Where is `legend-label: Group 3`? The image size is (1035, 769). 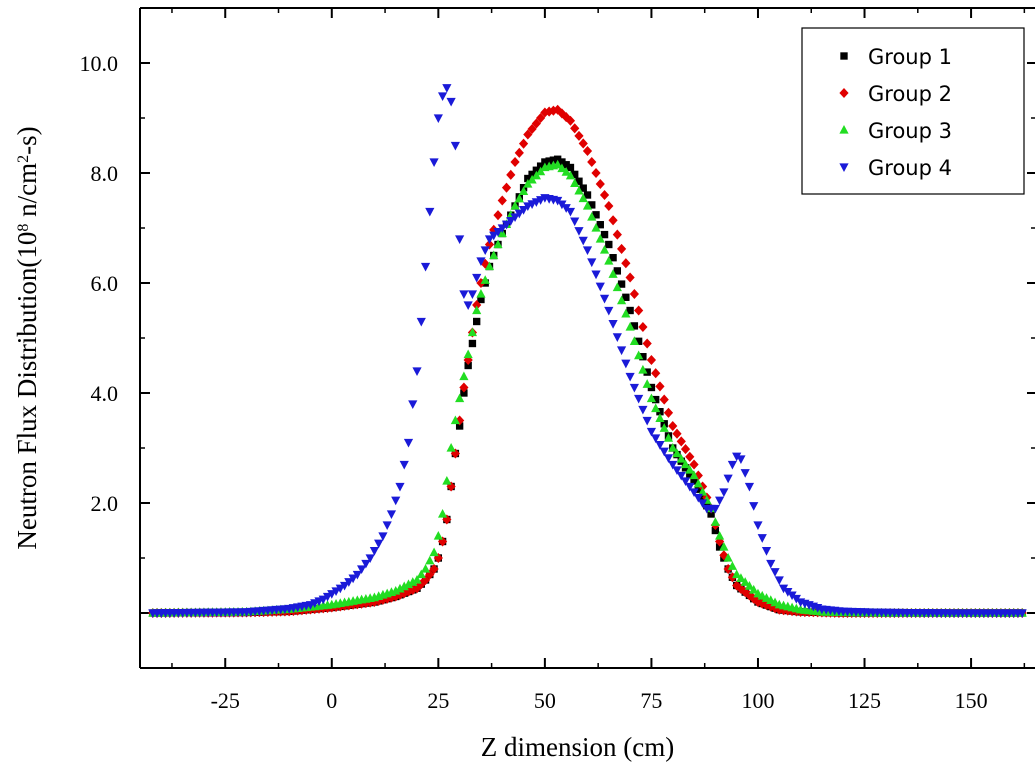 legend-label: Group 3 is located at coordinates (910, 131).